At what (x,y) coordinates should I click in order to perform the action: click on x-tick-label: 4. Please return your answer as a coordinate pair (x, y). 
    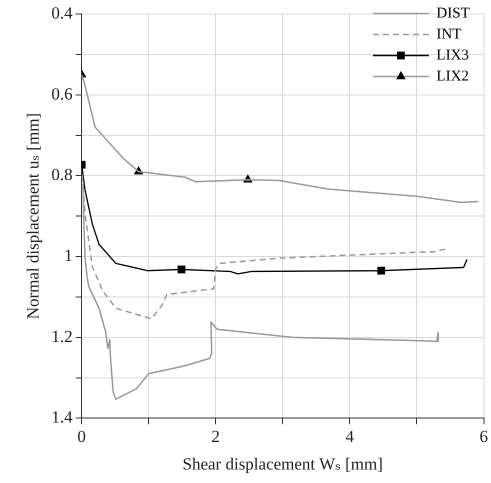
    Looking at the image, I should click on (349, 436).